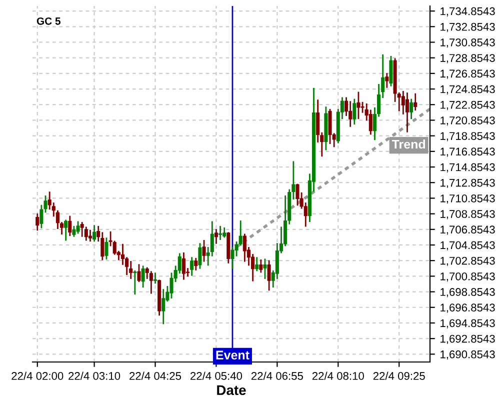  I want to click on y-tick-label: 1,732.8543, so click(467, 27).